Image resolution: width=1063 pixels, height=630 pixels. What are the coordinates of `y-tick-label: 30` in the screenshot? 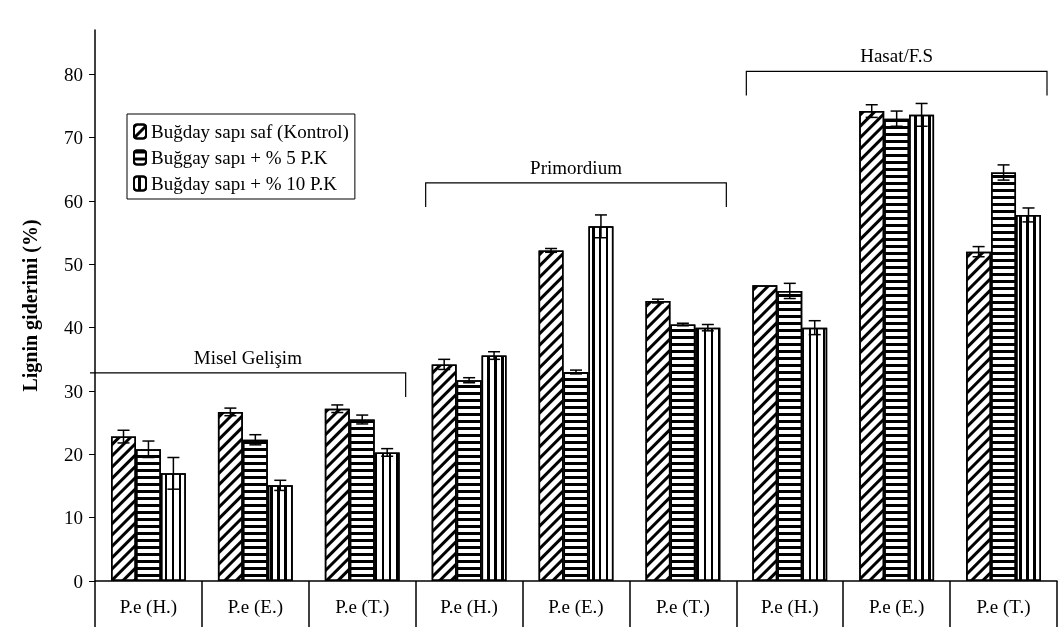 It's located at (73, 391).